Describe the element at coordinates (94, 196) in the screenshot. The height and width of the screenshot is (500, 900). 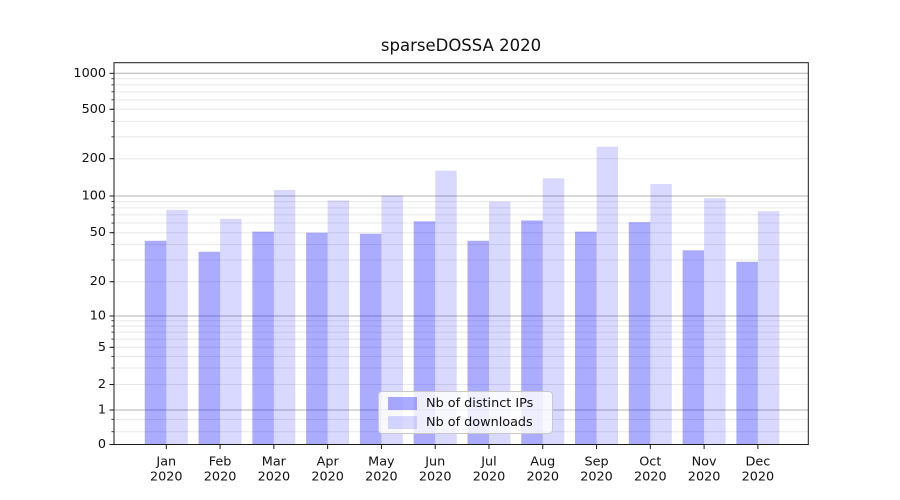
I see `y-tick-label: 100` at that location.